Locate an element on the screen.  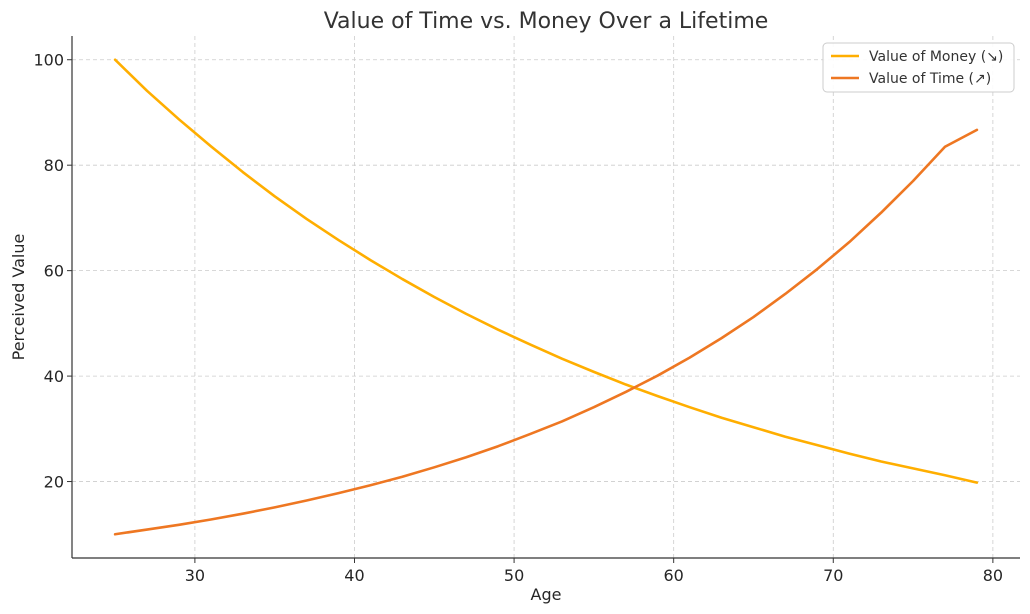
x-tick-label: 40 is located at coordinates (354, 575).